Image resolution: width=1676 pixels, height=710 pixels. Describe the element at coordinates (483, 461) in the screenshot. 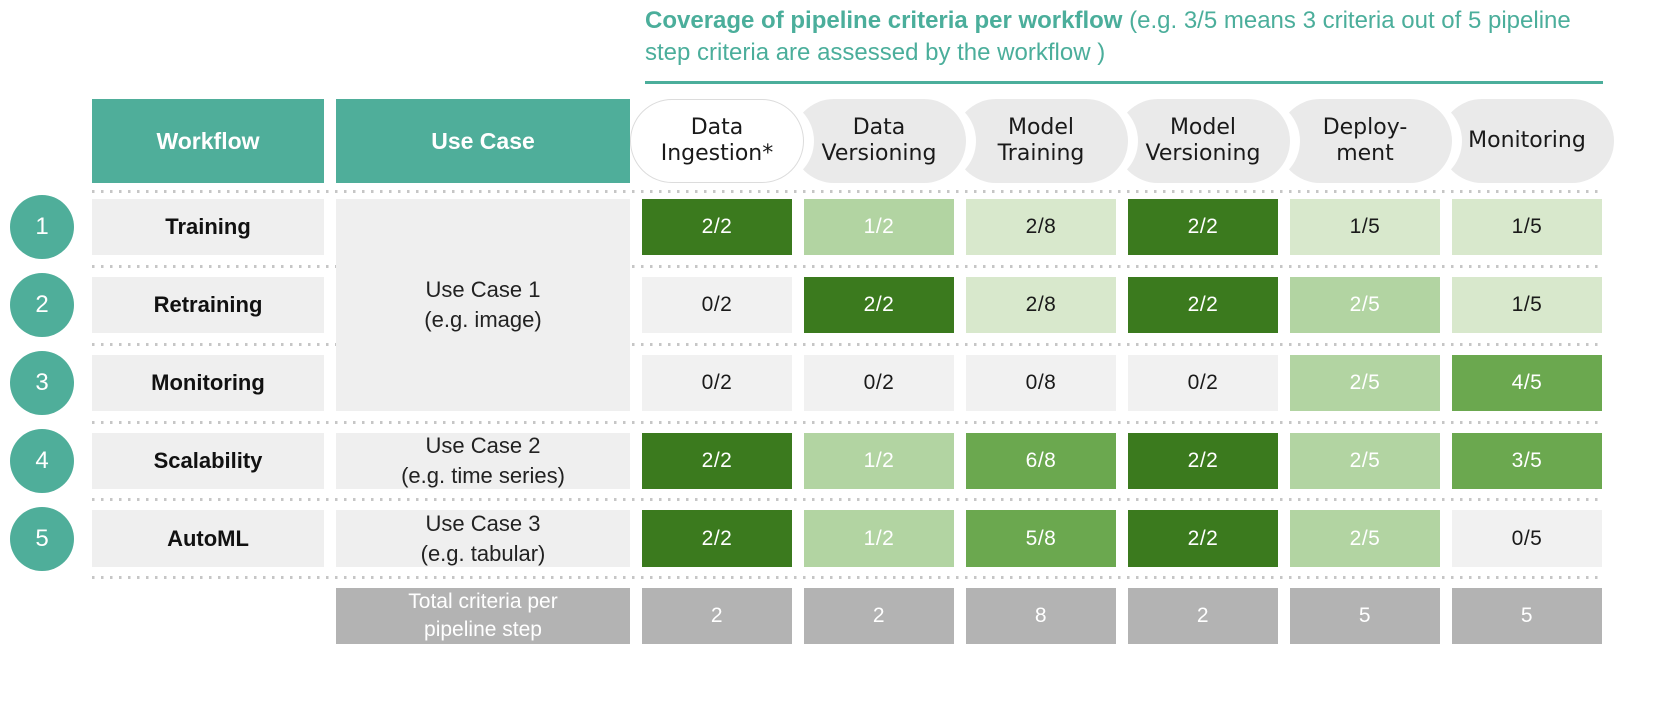

I see `use-case-2: Use Case 2 (e.g. time series)` at that location.